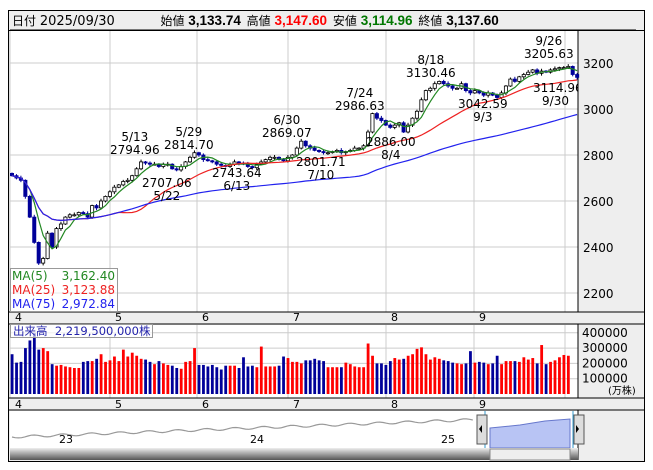 The height and width of the screenshot is (470, 653). What do you see at coordinates (34, 290) in the screenshot?
I see `ma25-label: MA(25)` at bounding box center [34, 290].